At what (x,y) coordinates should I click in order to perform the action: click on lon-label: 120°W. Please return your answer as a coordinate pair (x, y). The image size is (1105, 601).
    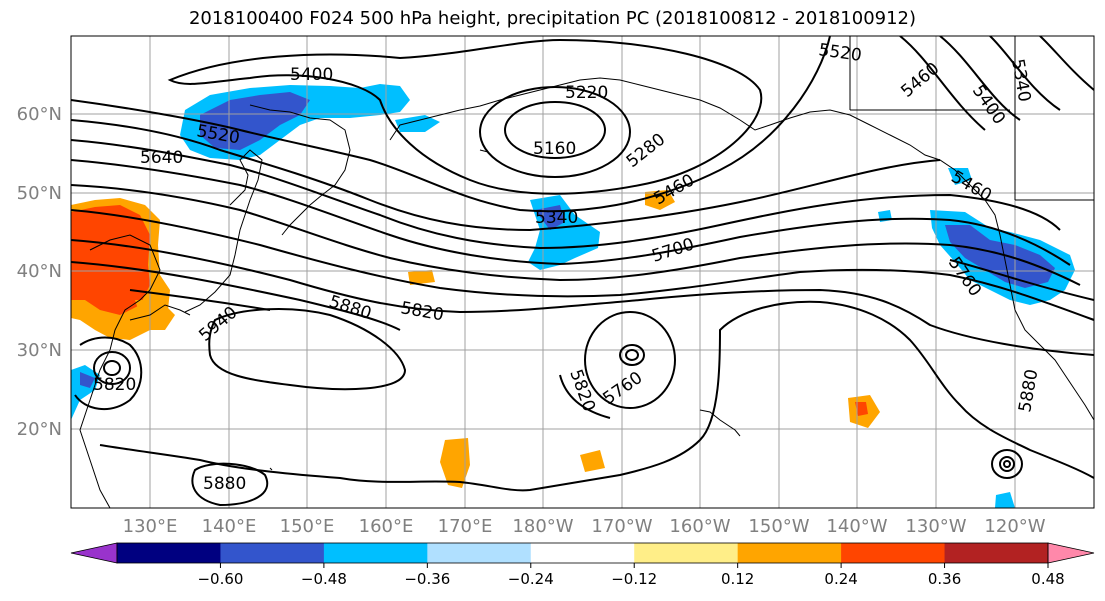
    Looking at the image, I should click on (1014, 526).